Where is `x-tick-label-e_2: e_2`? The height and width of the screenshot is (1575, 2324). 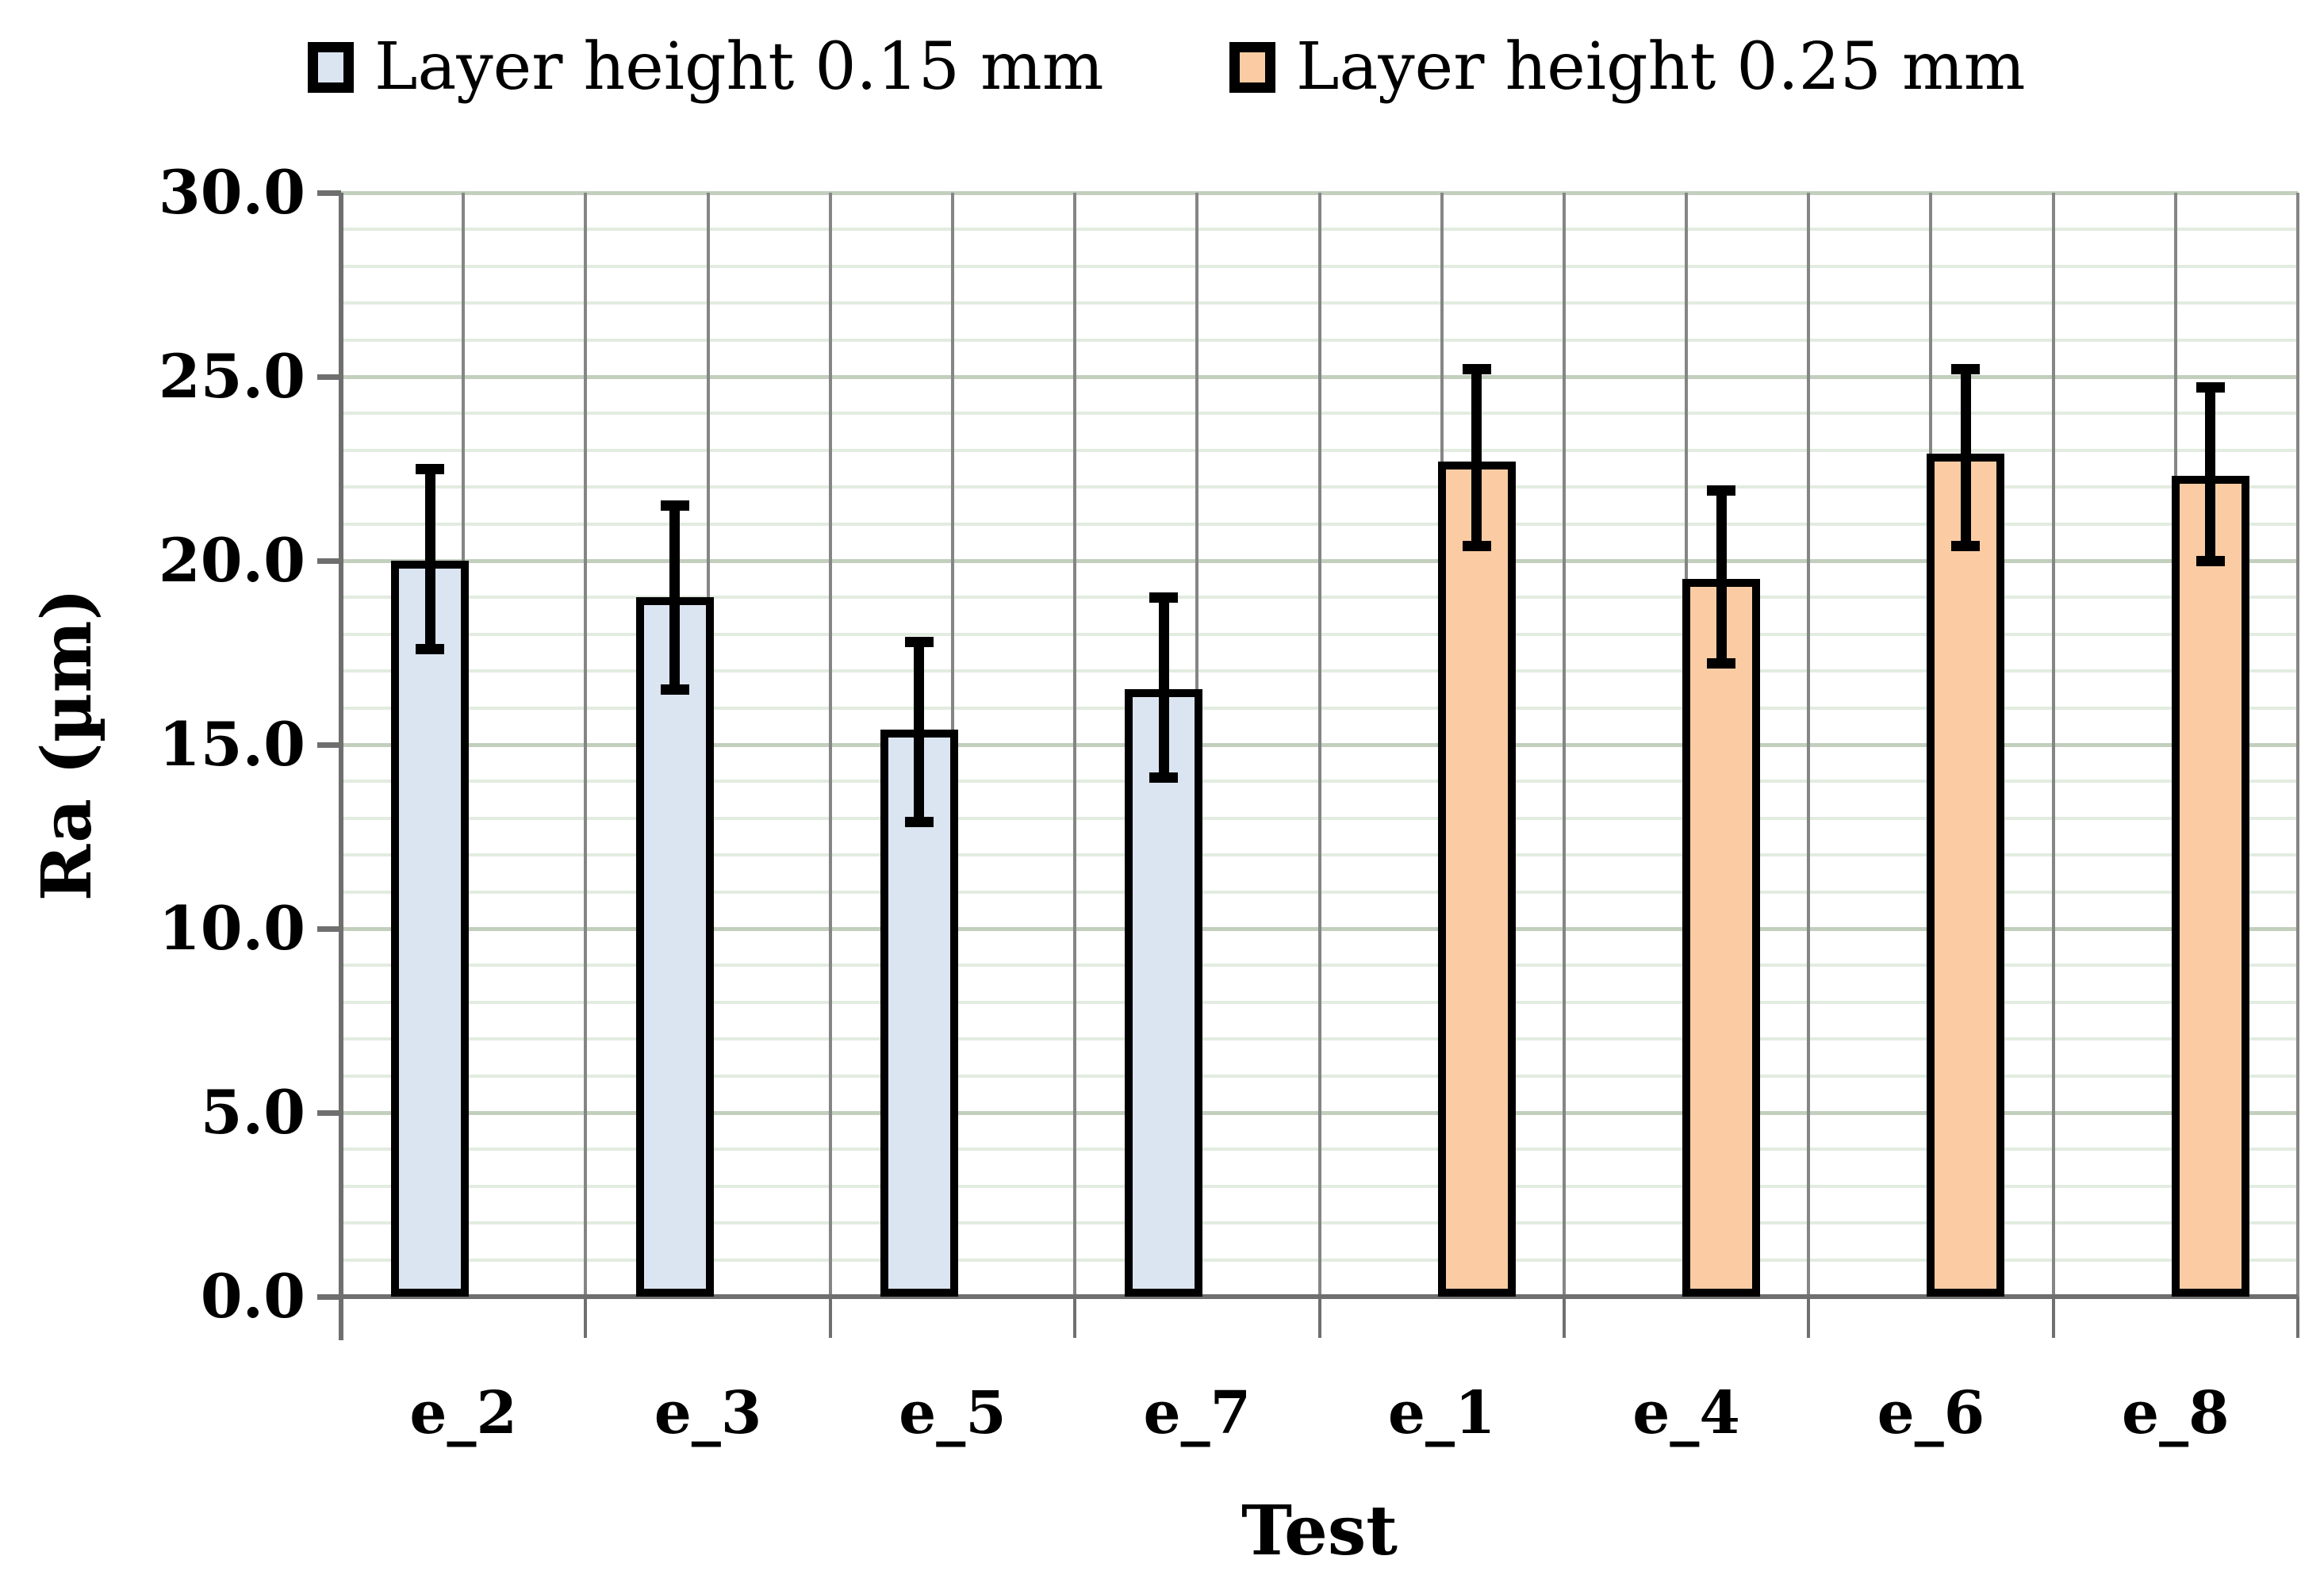 x-tick-label-e_2: e_2 is located at coordinates (463, 1413).